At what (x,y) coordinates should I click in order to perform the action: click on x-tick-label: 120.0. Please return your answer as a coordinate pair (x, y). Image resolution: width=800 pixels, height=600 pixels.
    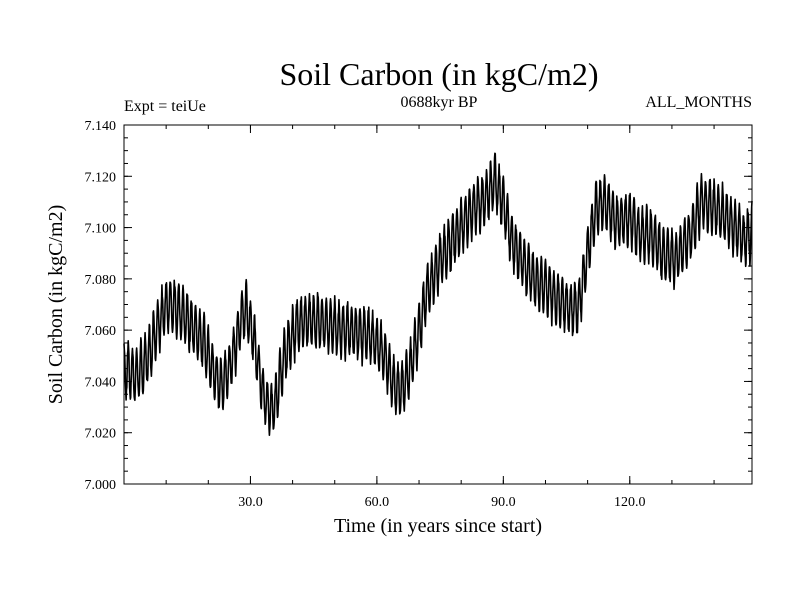
    Looking at the image, I should click on (630, 502).